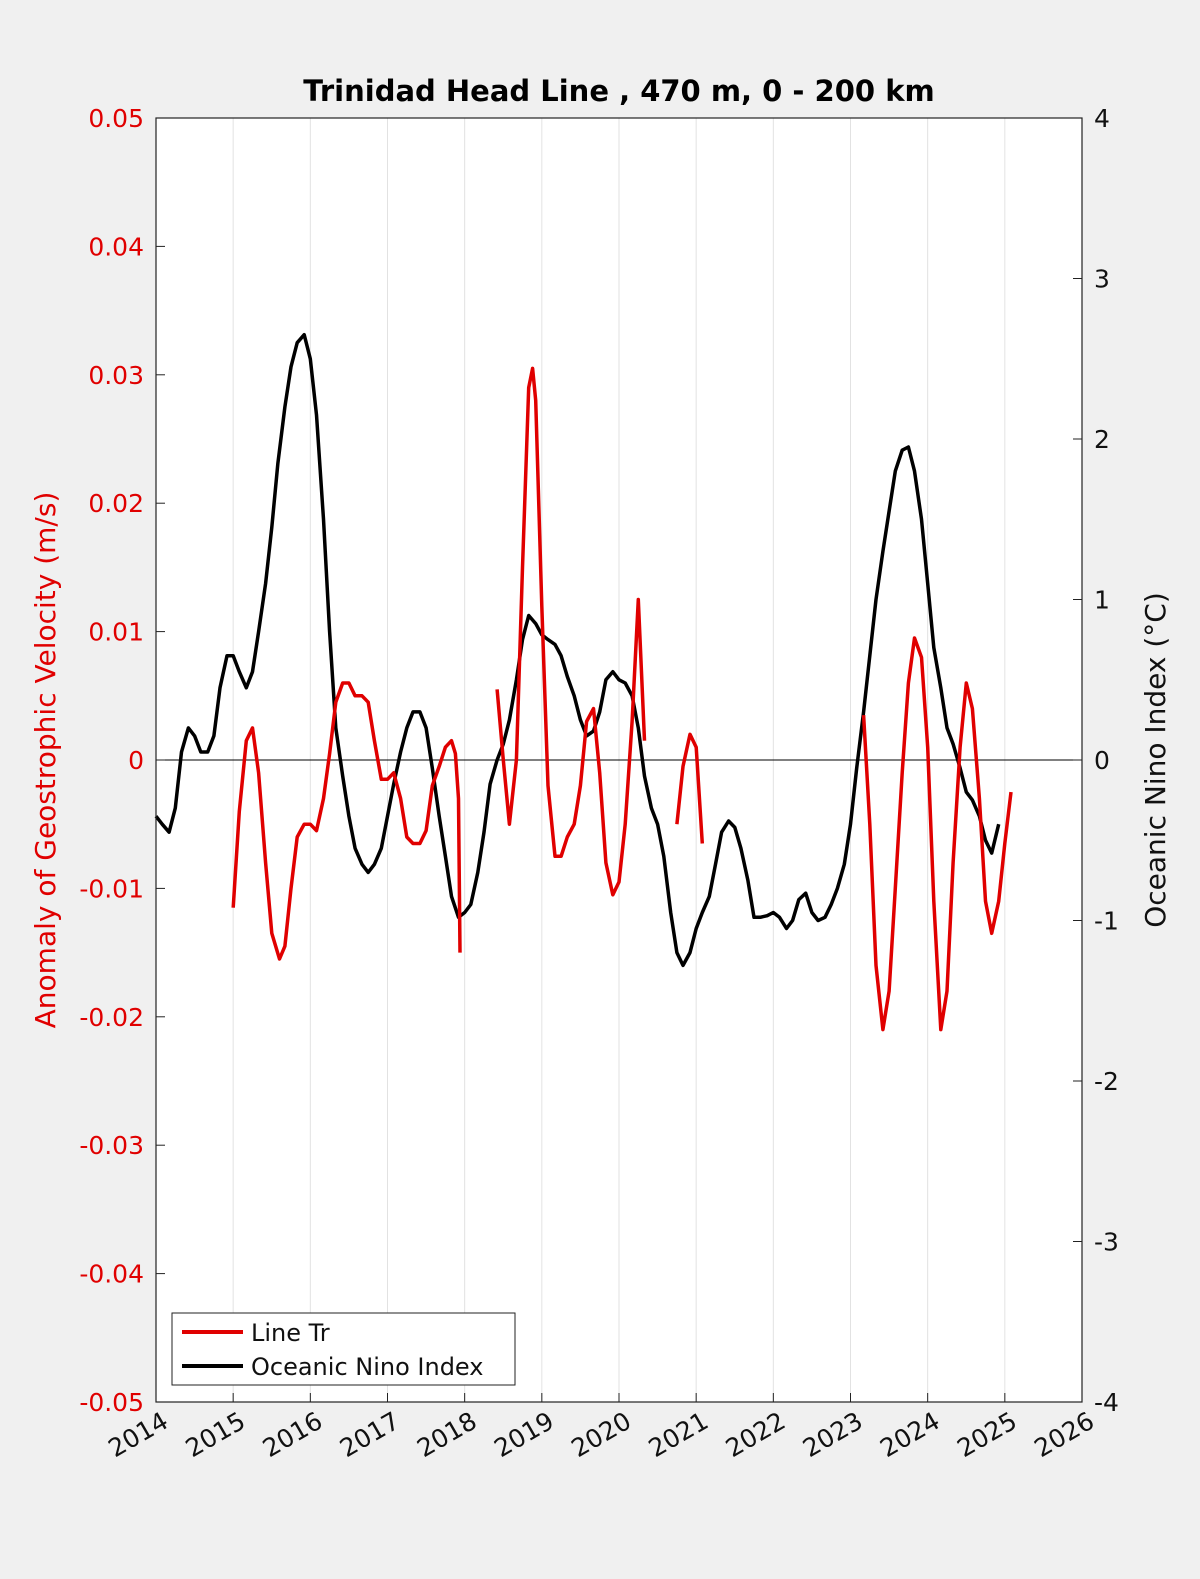 This screenshot has width=1200, height=1579. Describe the element at coordinates (116, 632) in the screenshot. I see `y-left-tick-label: 0.01` at that location.